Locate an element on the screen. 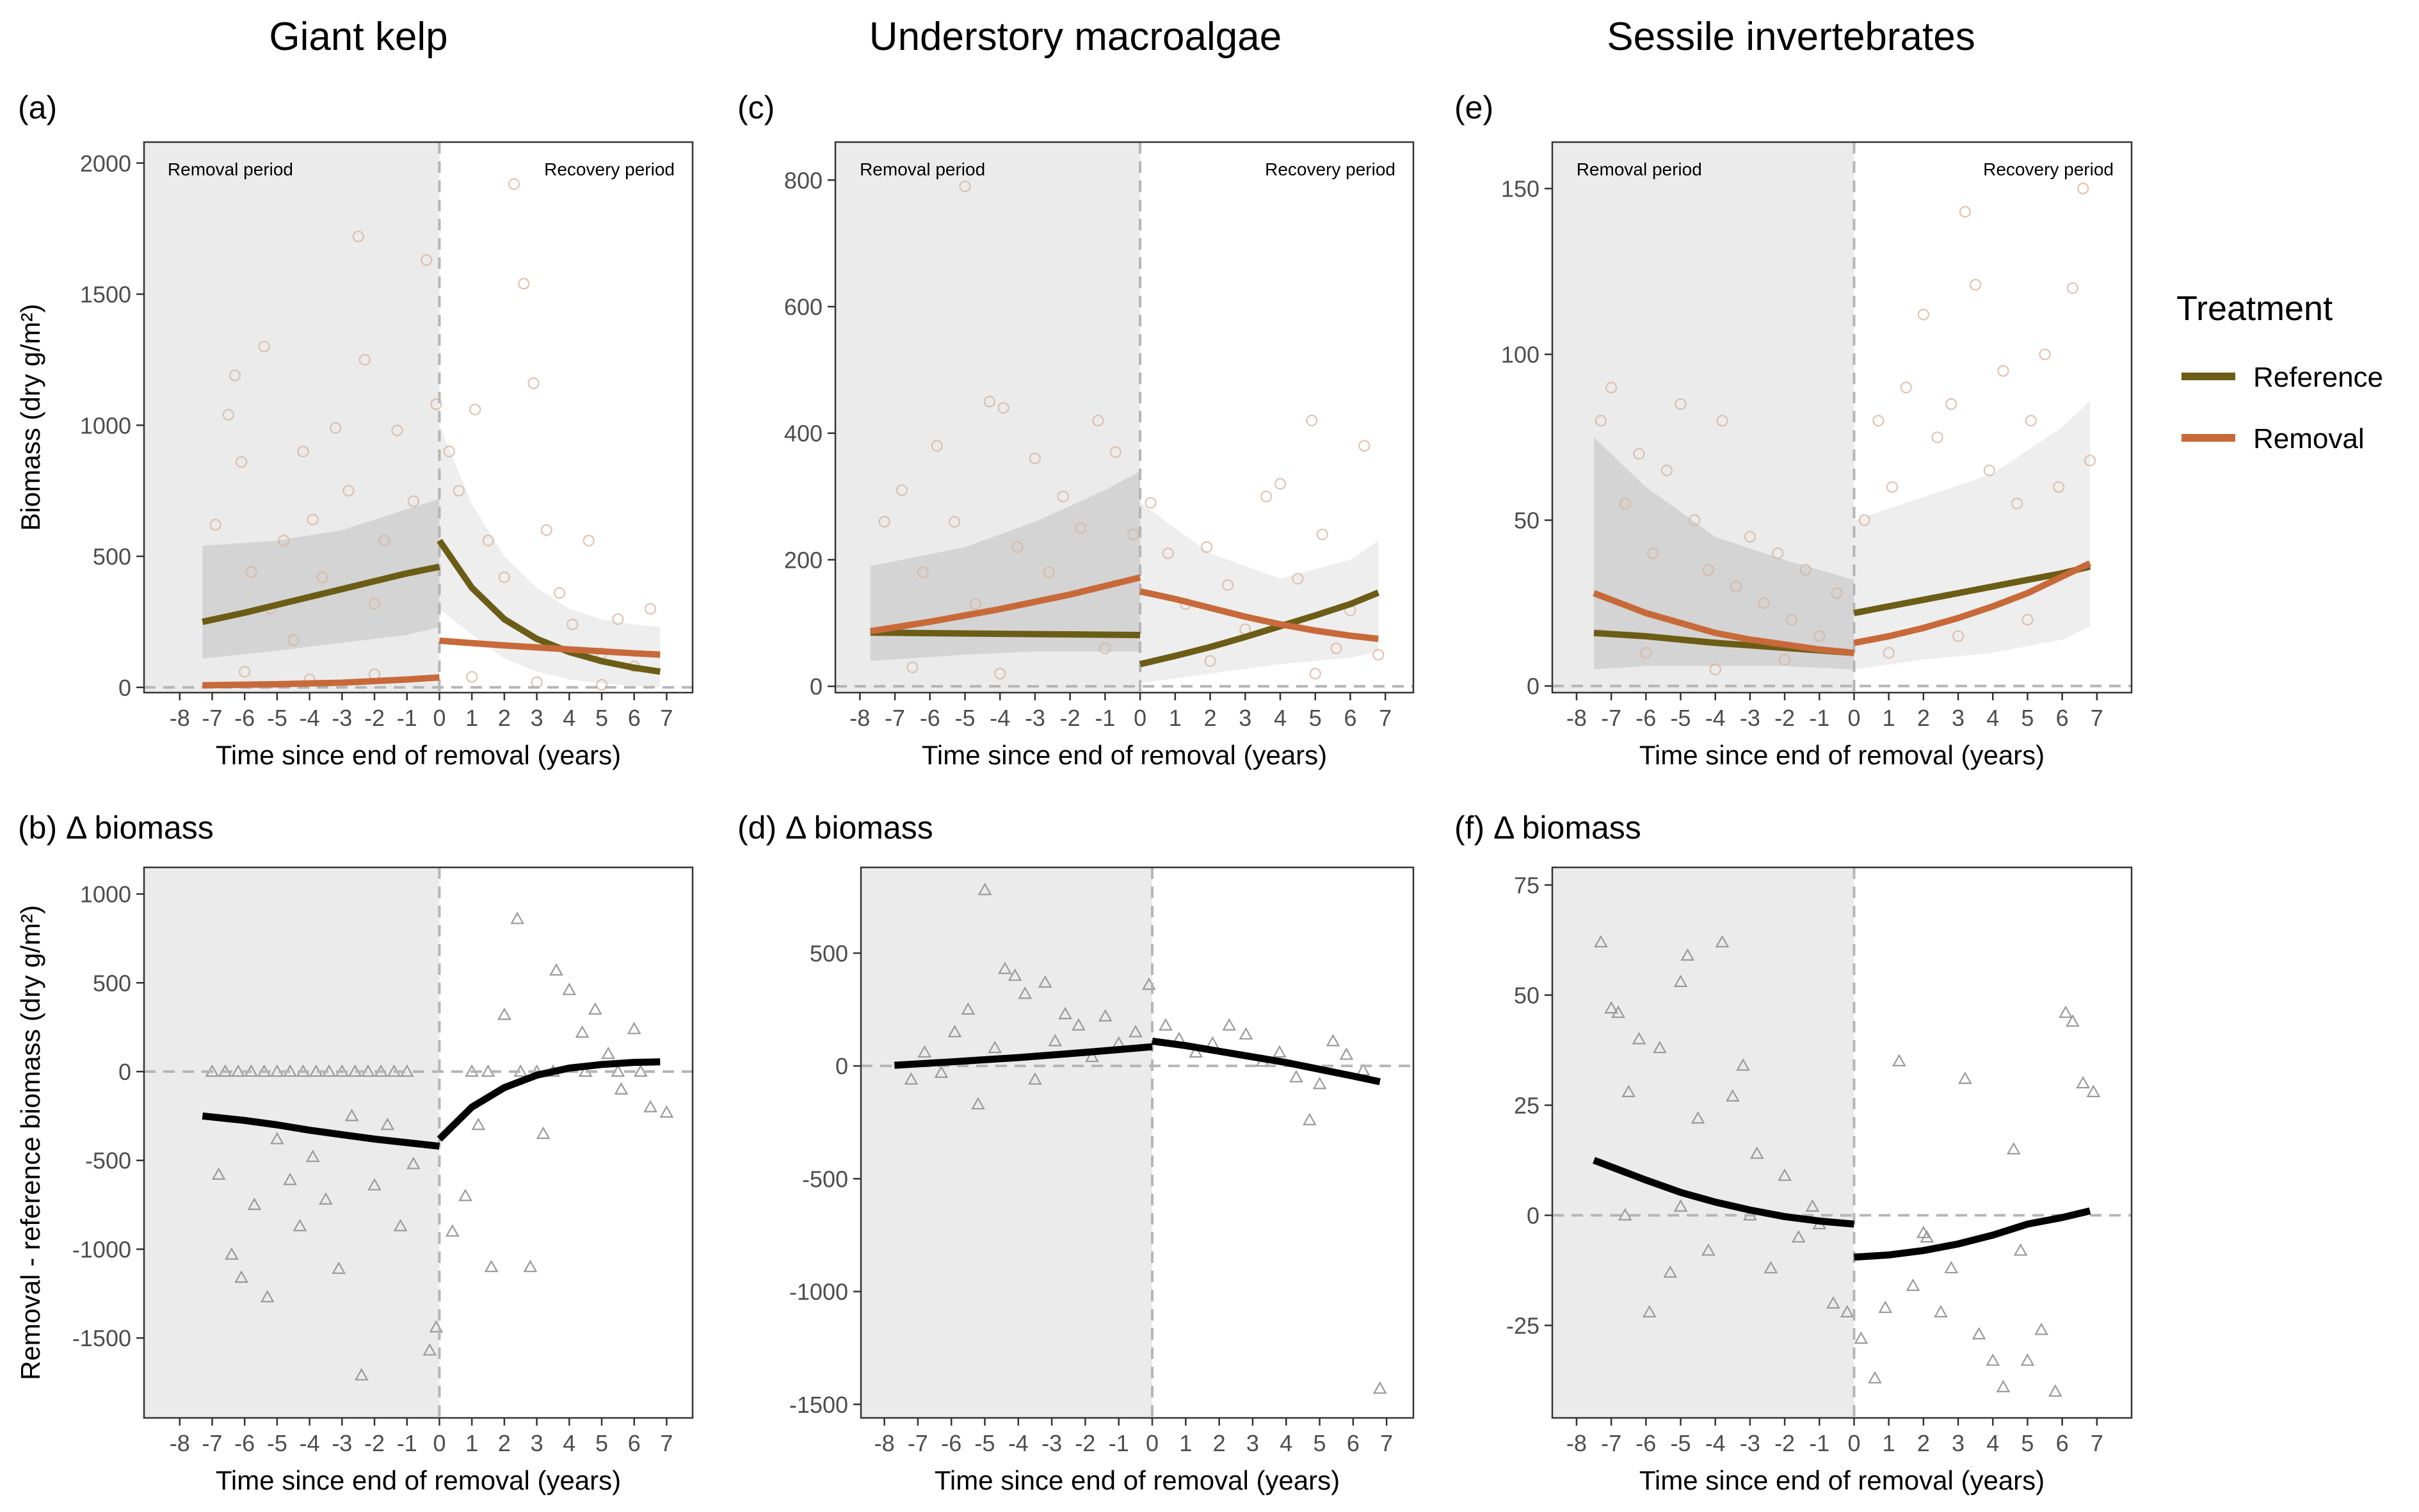 The image size is (2419, 1512). legend-label-reference: Reference is located at coordinates (2318, 377).